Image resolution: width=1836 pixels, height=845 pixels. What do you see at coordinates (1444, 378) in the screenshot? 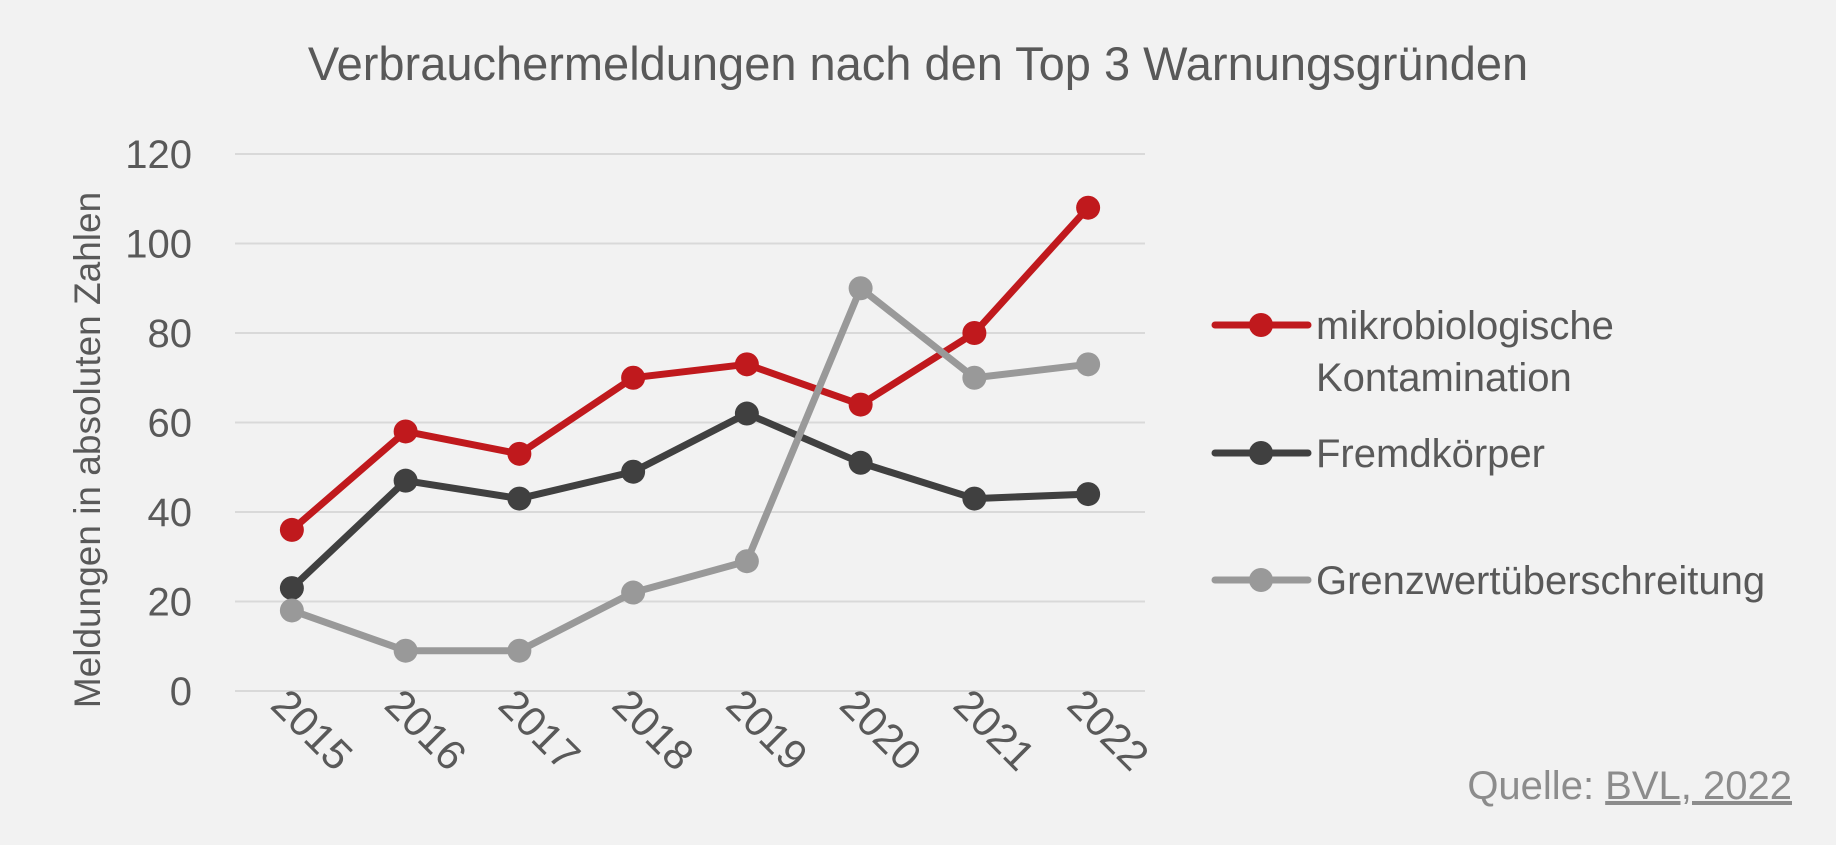
I see `legend-label: Kontamination` at bounding box center [1444, 378].